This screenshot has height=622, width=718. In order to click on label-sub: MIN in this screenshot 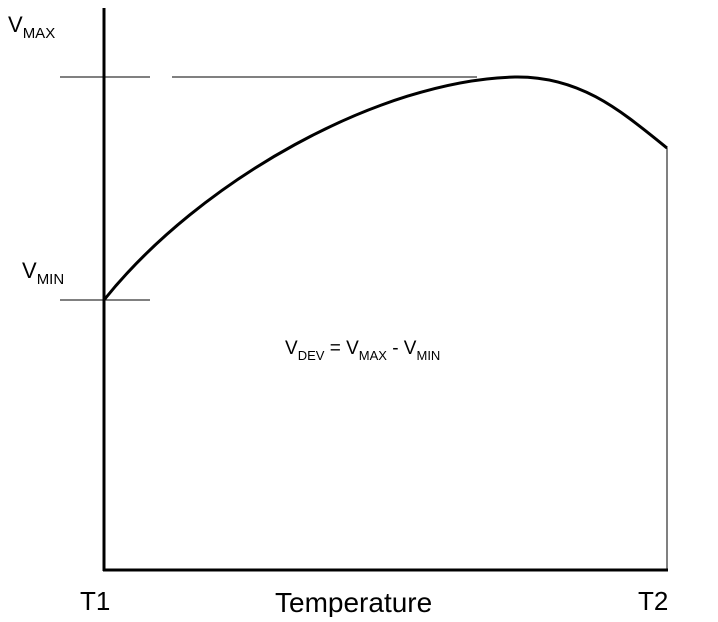, I will do `click(51, 279)`.